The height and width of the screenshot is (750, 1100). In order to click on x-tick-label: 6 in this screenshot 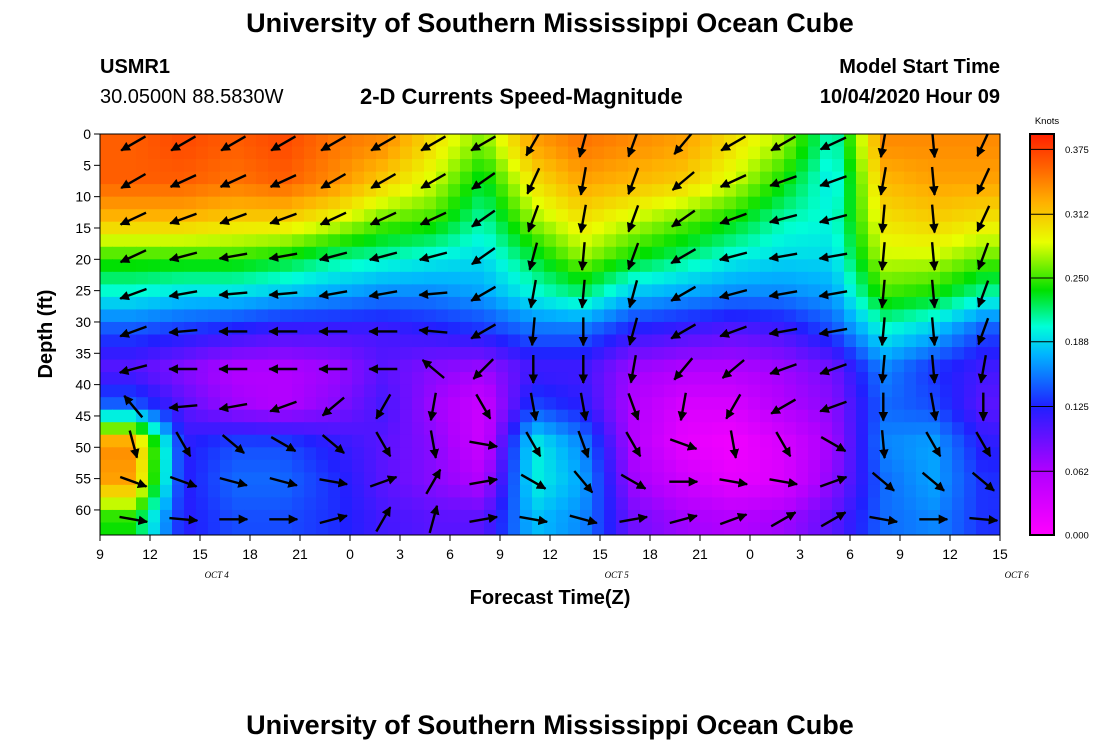, I will do `click(850, 554)`.